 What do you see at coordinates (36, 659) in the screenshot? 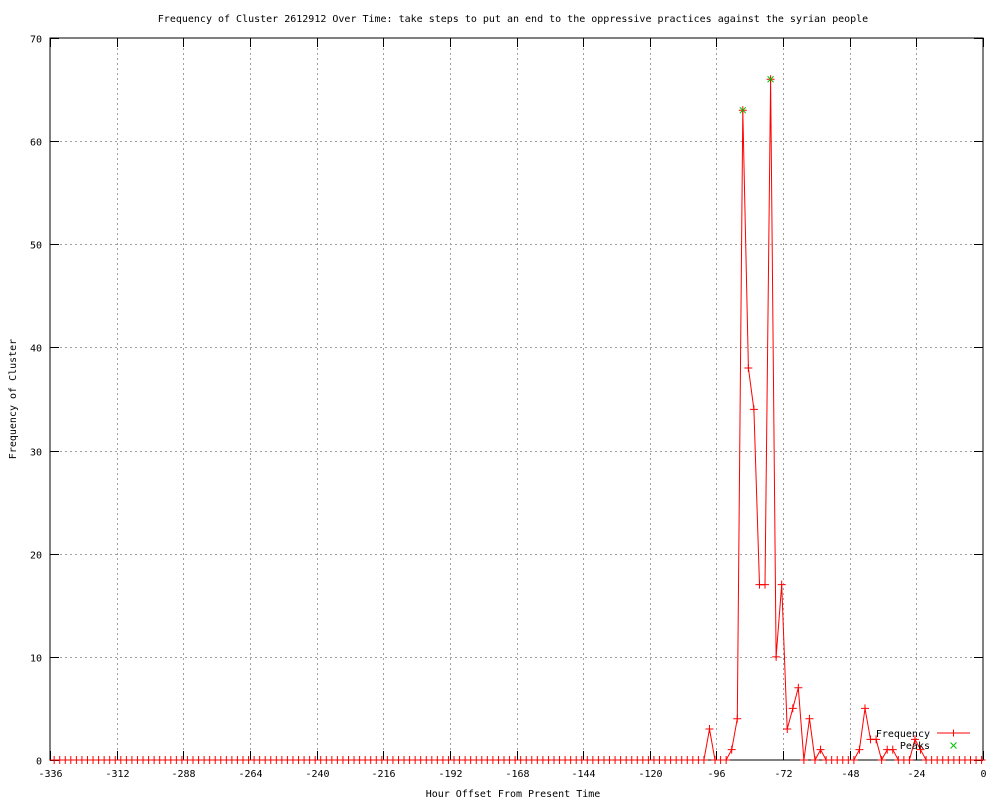
I see `y-tick-label: 10` at bounding box center [36, 659].